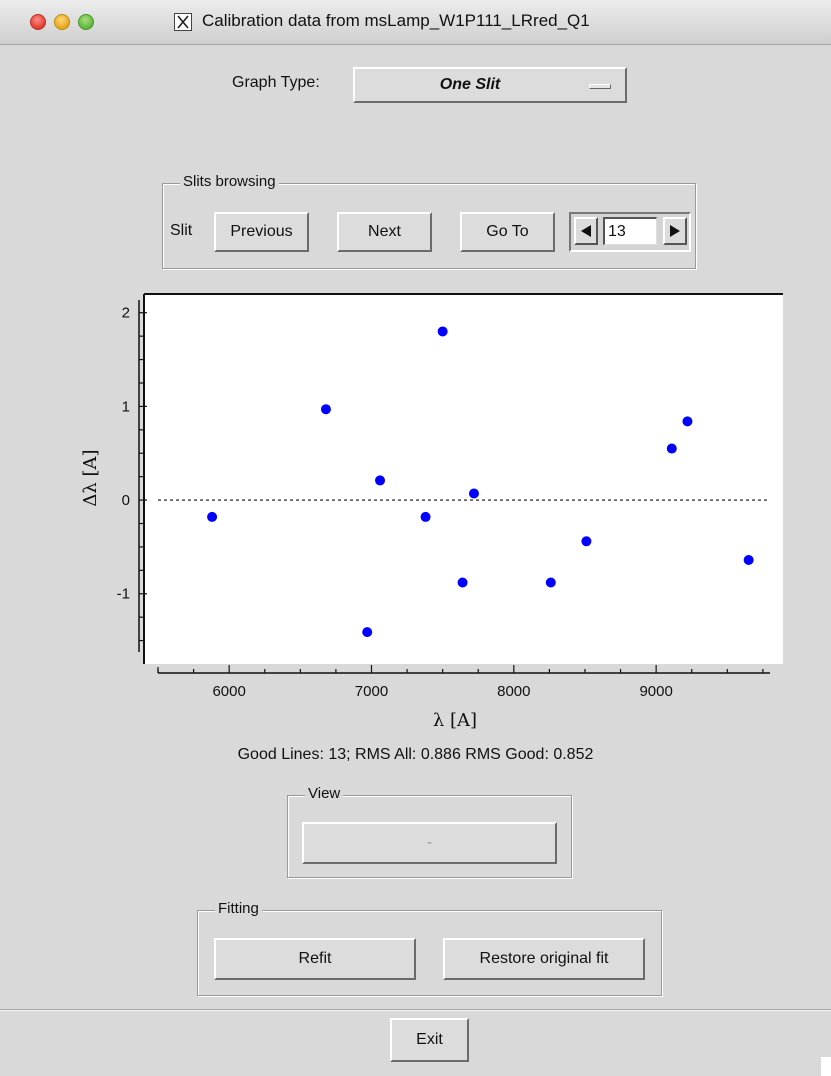  Describe the element at coordinates (126, 500) in the screenshot. I see `y-tick-label: 0` at that location.